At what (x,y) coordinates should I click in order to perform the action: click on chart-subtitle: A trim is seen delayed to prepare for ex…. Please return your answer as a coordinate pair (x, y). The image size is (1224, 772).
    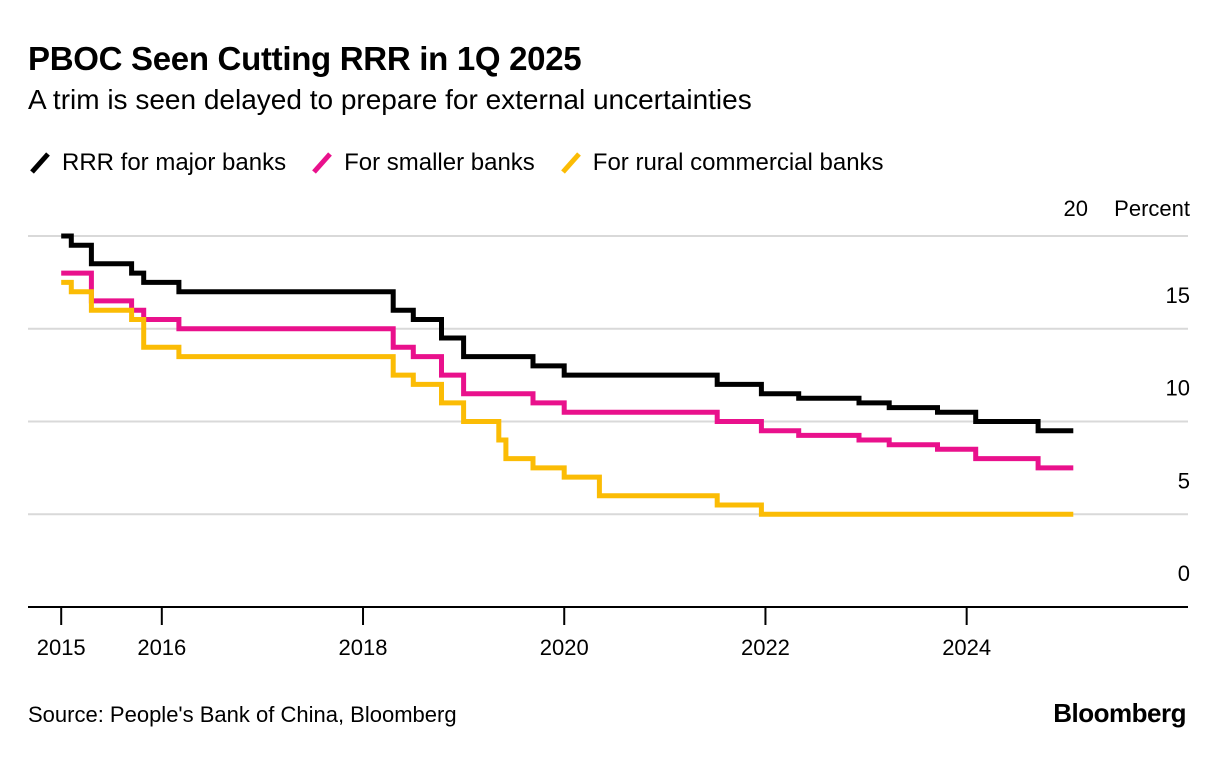
    Looking at the image, I should click on (390, 99).